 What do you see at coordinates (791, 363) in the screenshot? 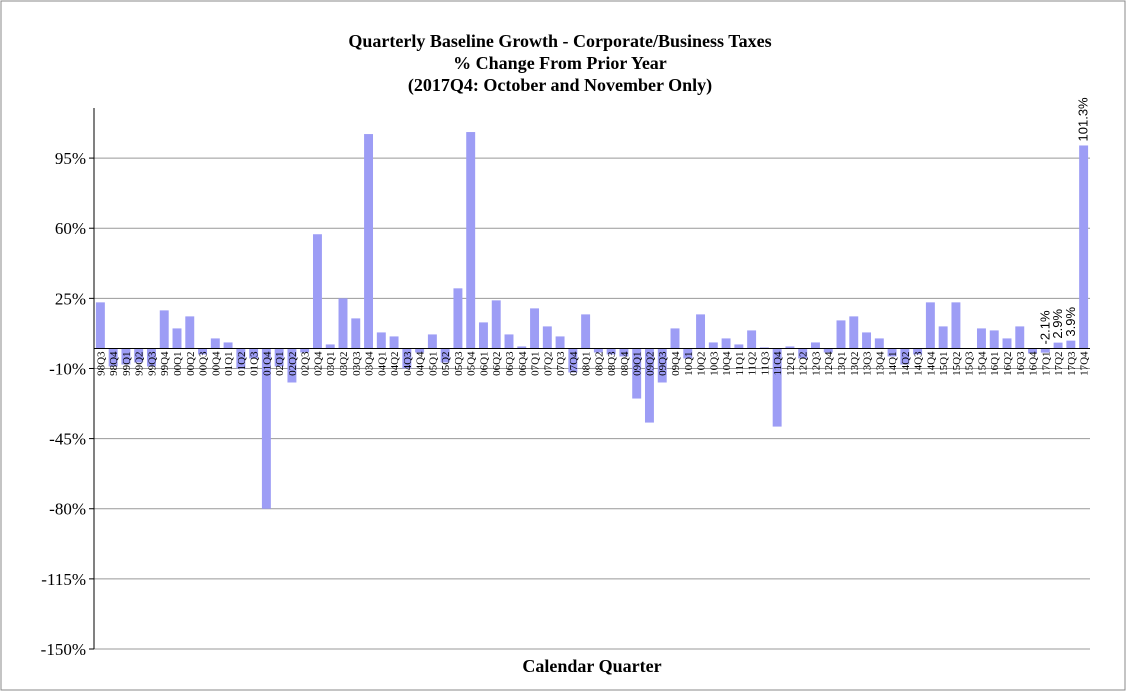
I see `x-tick-label: 12Q1` at bounding box center [791, 363].